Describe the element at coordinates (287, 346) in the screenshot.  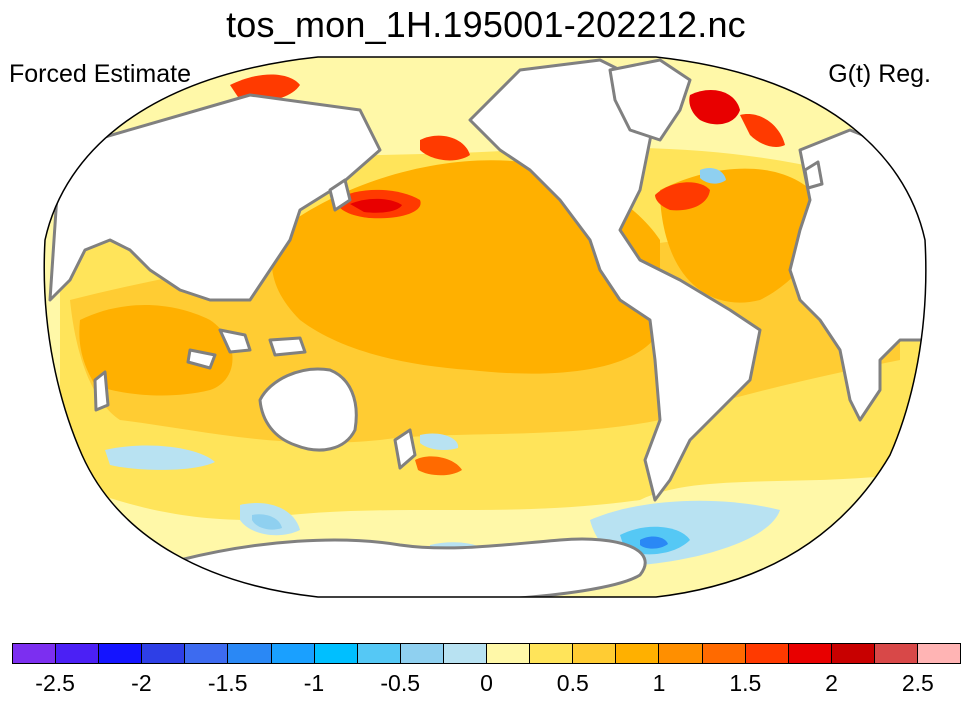
I see `island-newguinea` at that location.